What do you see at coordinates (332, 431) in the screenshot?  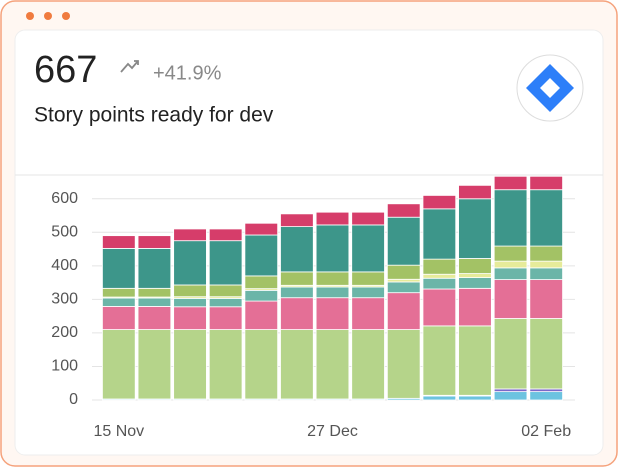 I see `x-tick-label: 27 Dec` at bounding box center [332, 431].